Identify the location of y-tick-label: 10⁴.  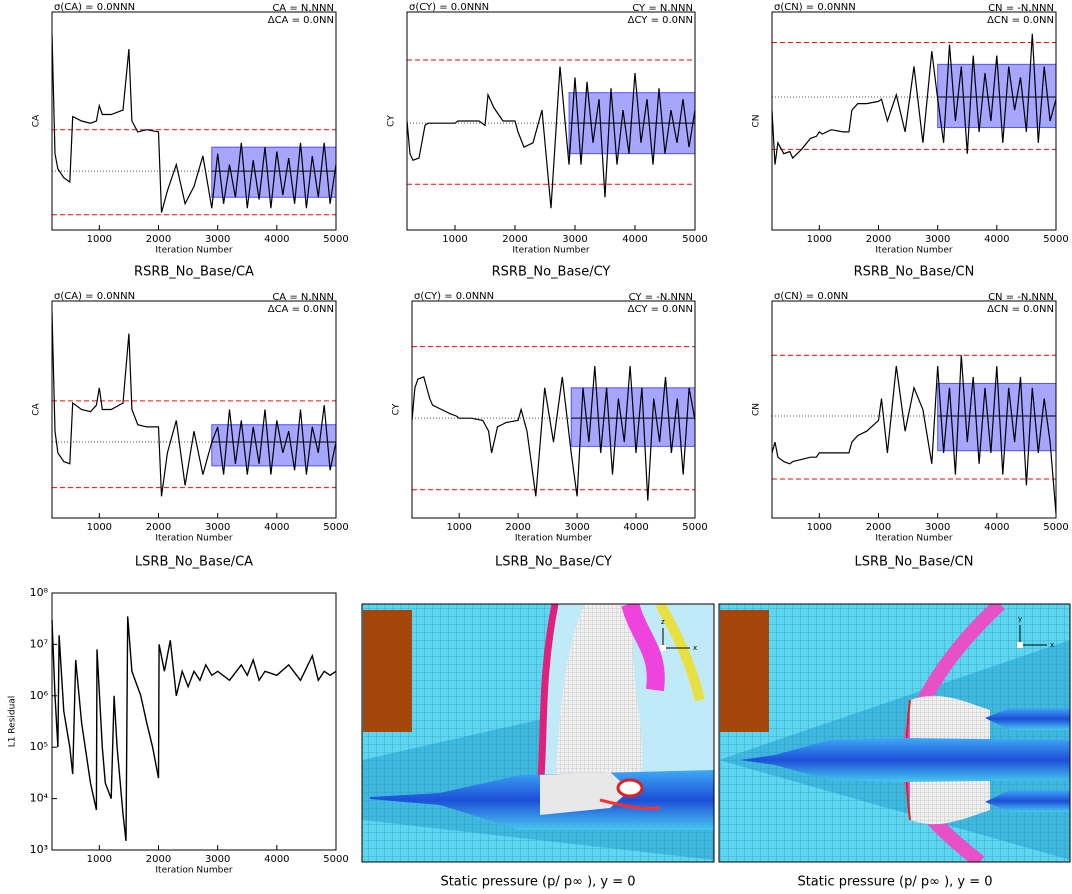
(39, 798).